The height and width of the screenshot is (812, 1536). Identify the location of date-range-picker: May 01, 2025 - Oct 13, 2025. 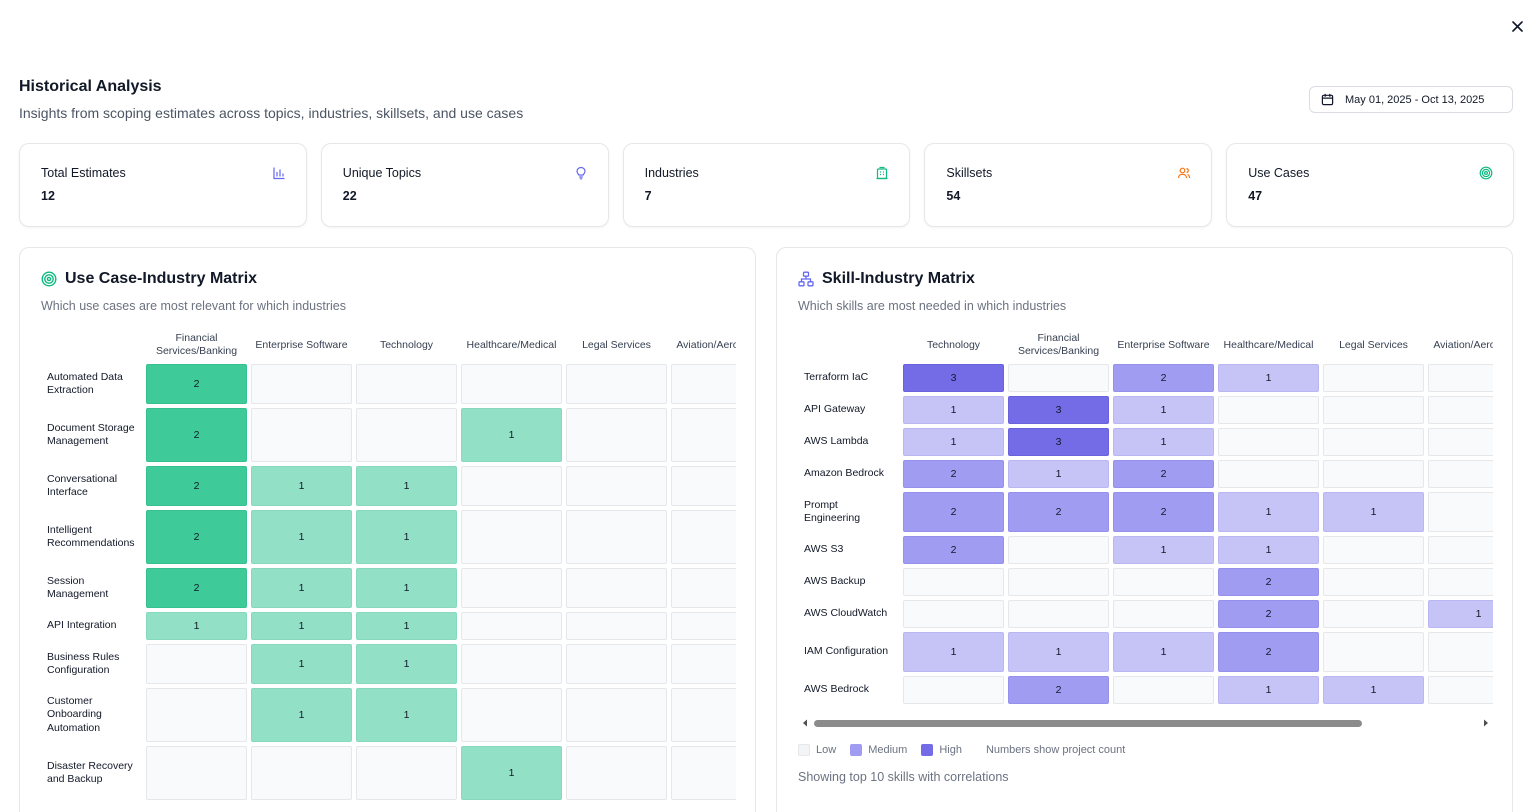
(1411, 99).